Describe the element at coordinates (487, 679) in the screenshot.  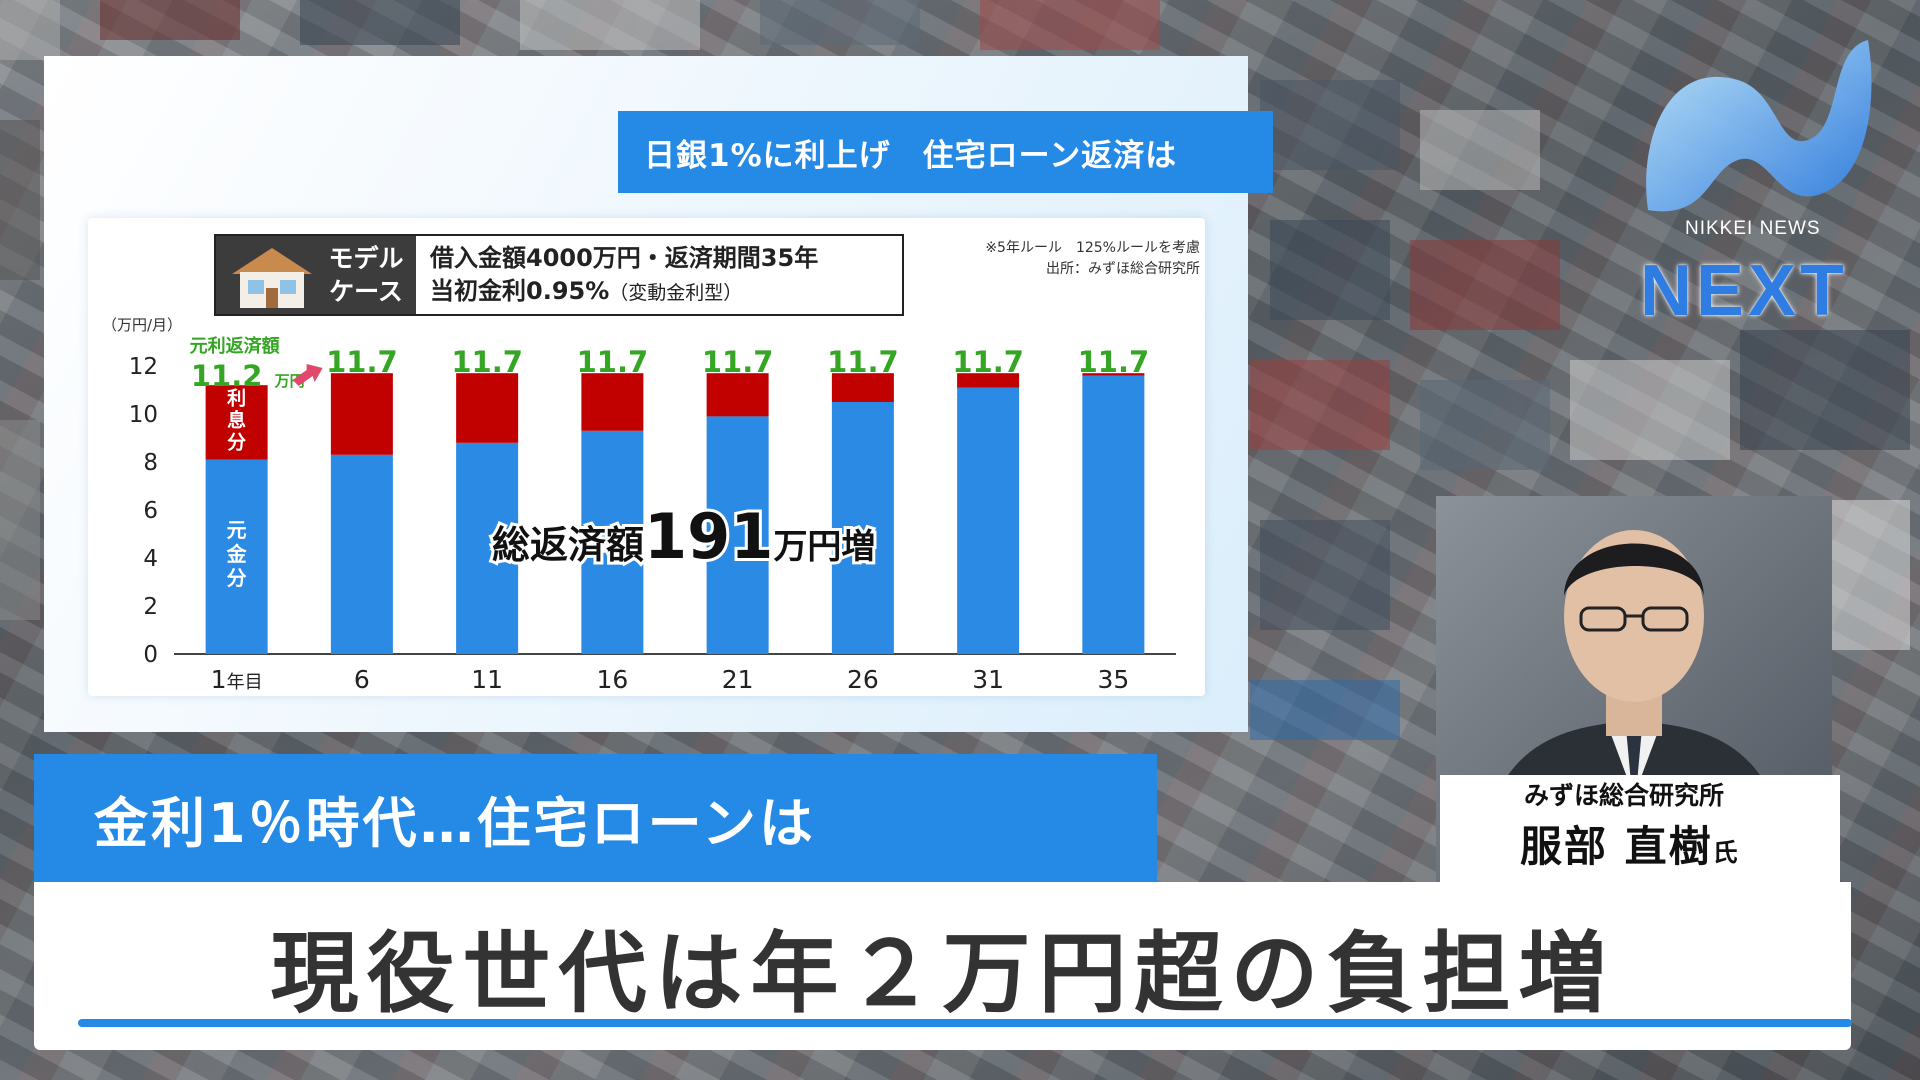
I see `x-tick-label: 11` at that location.